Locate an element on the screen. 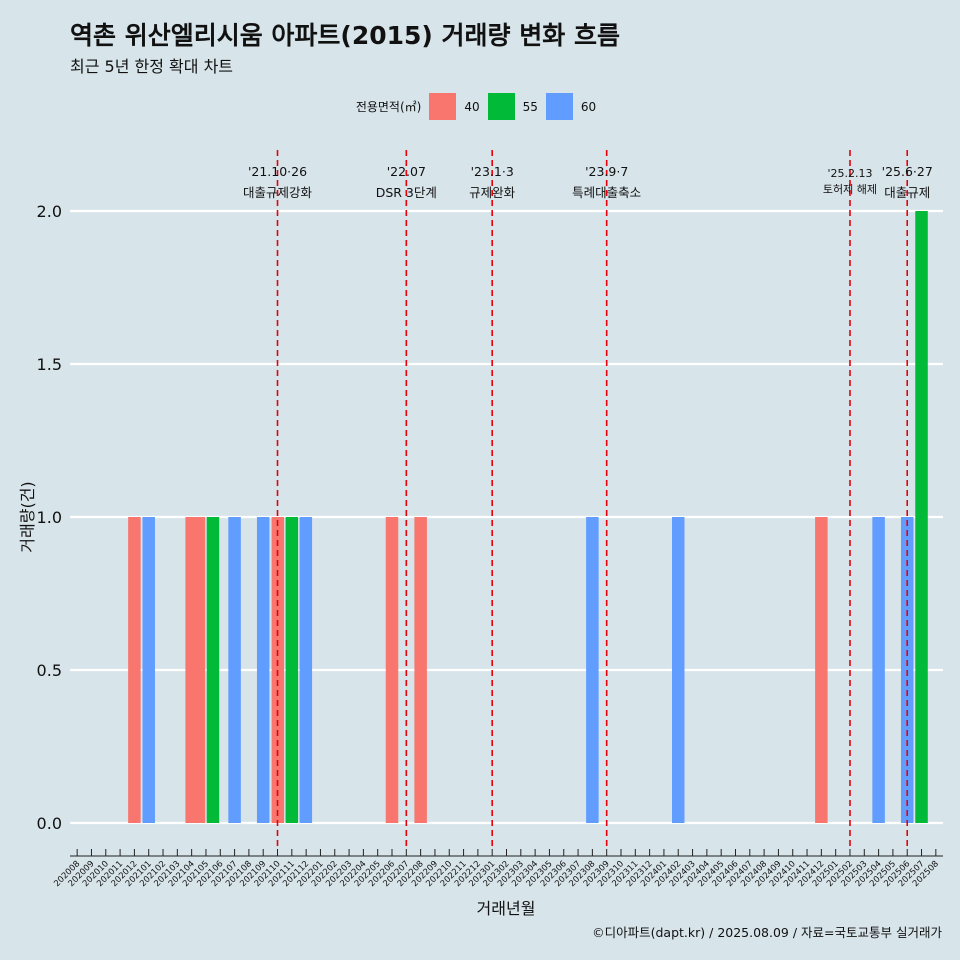 Image resolution: width=960 pixels, height=960 pixels. legend-item-60: 60 is located at coordinates (571, 106).